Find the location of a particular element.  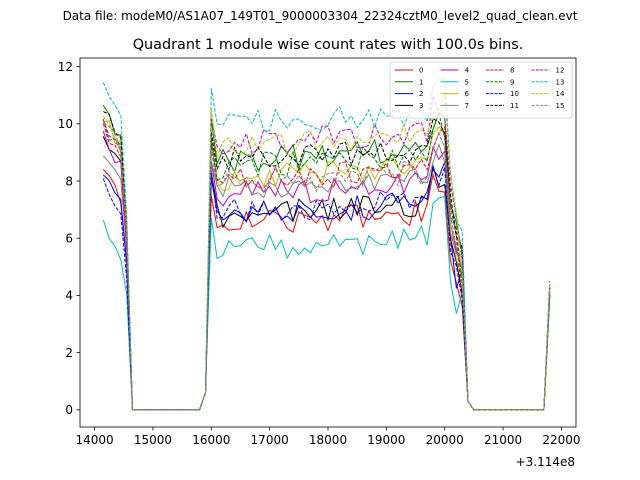

legend-label-2: 2 is located at coordinates (421, 94).